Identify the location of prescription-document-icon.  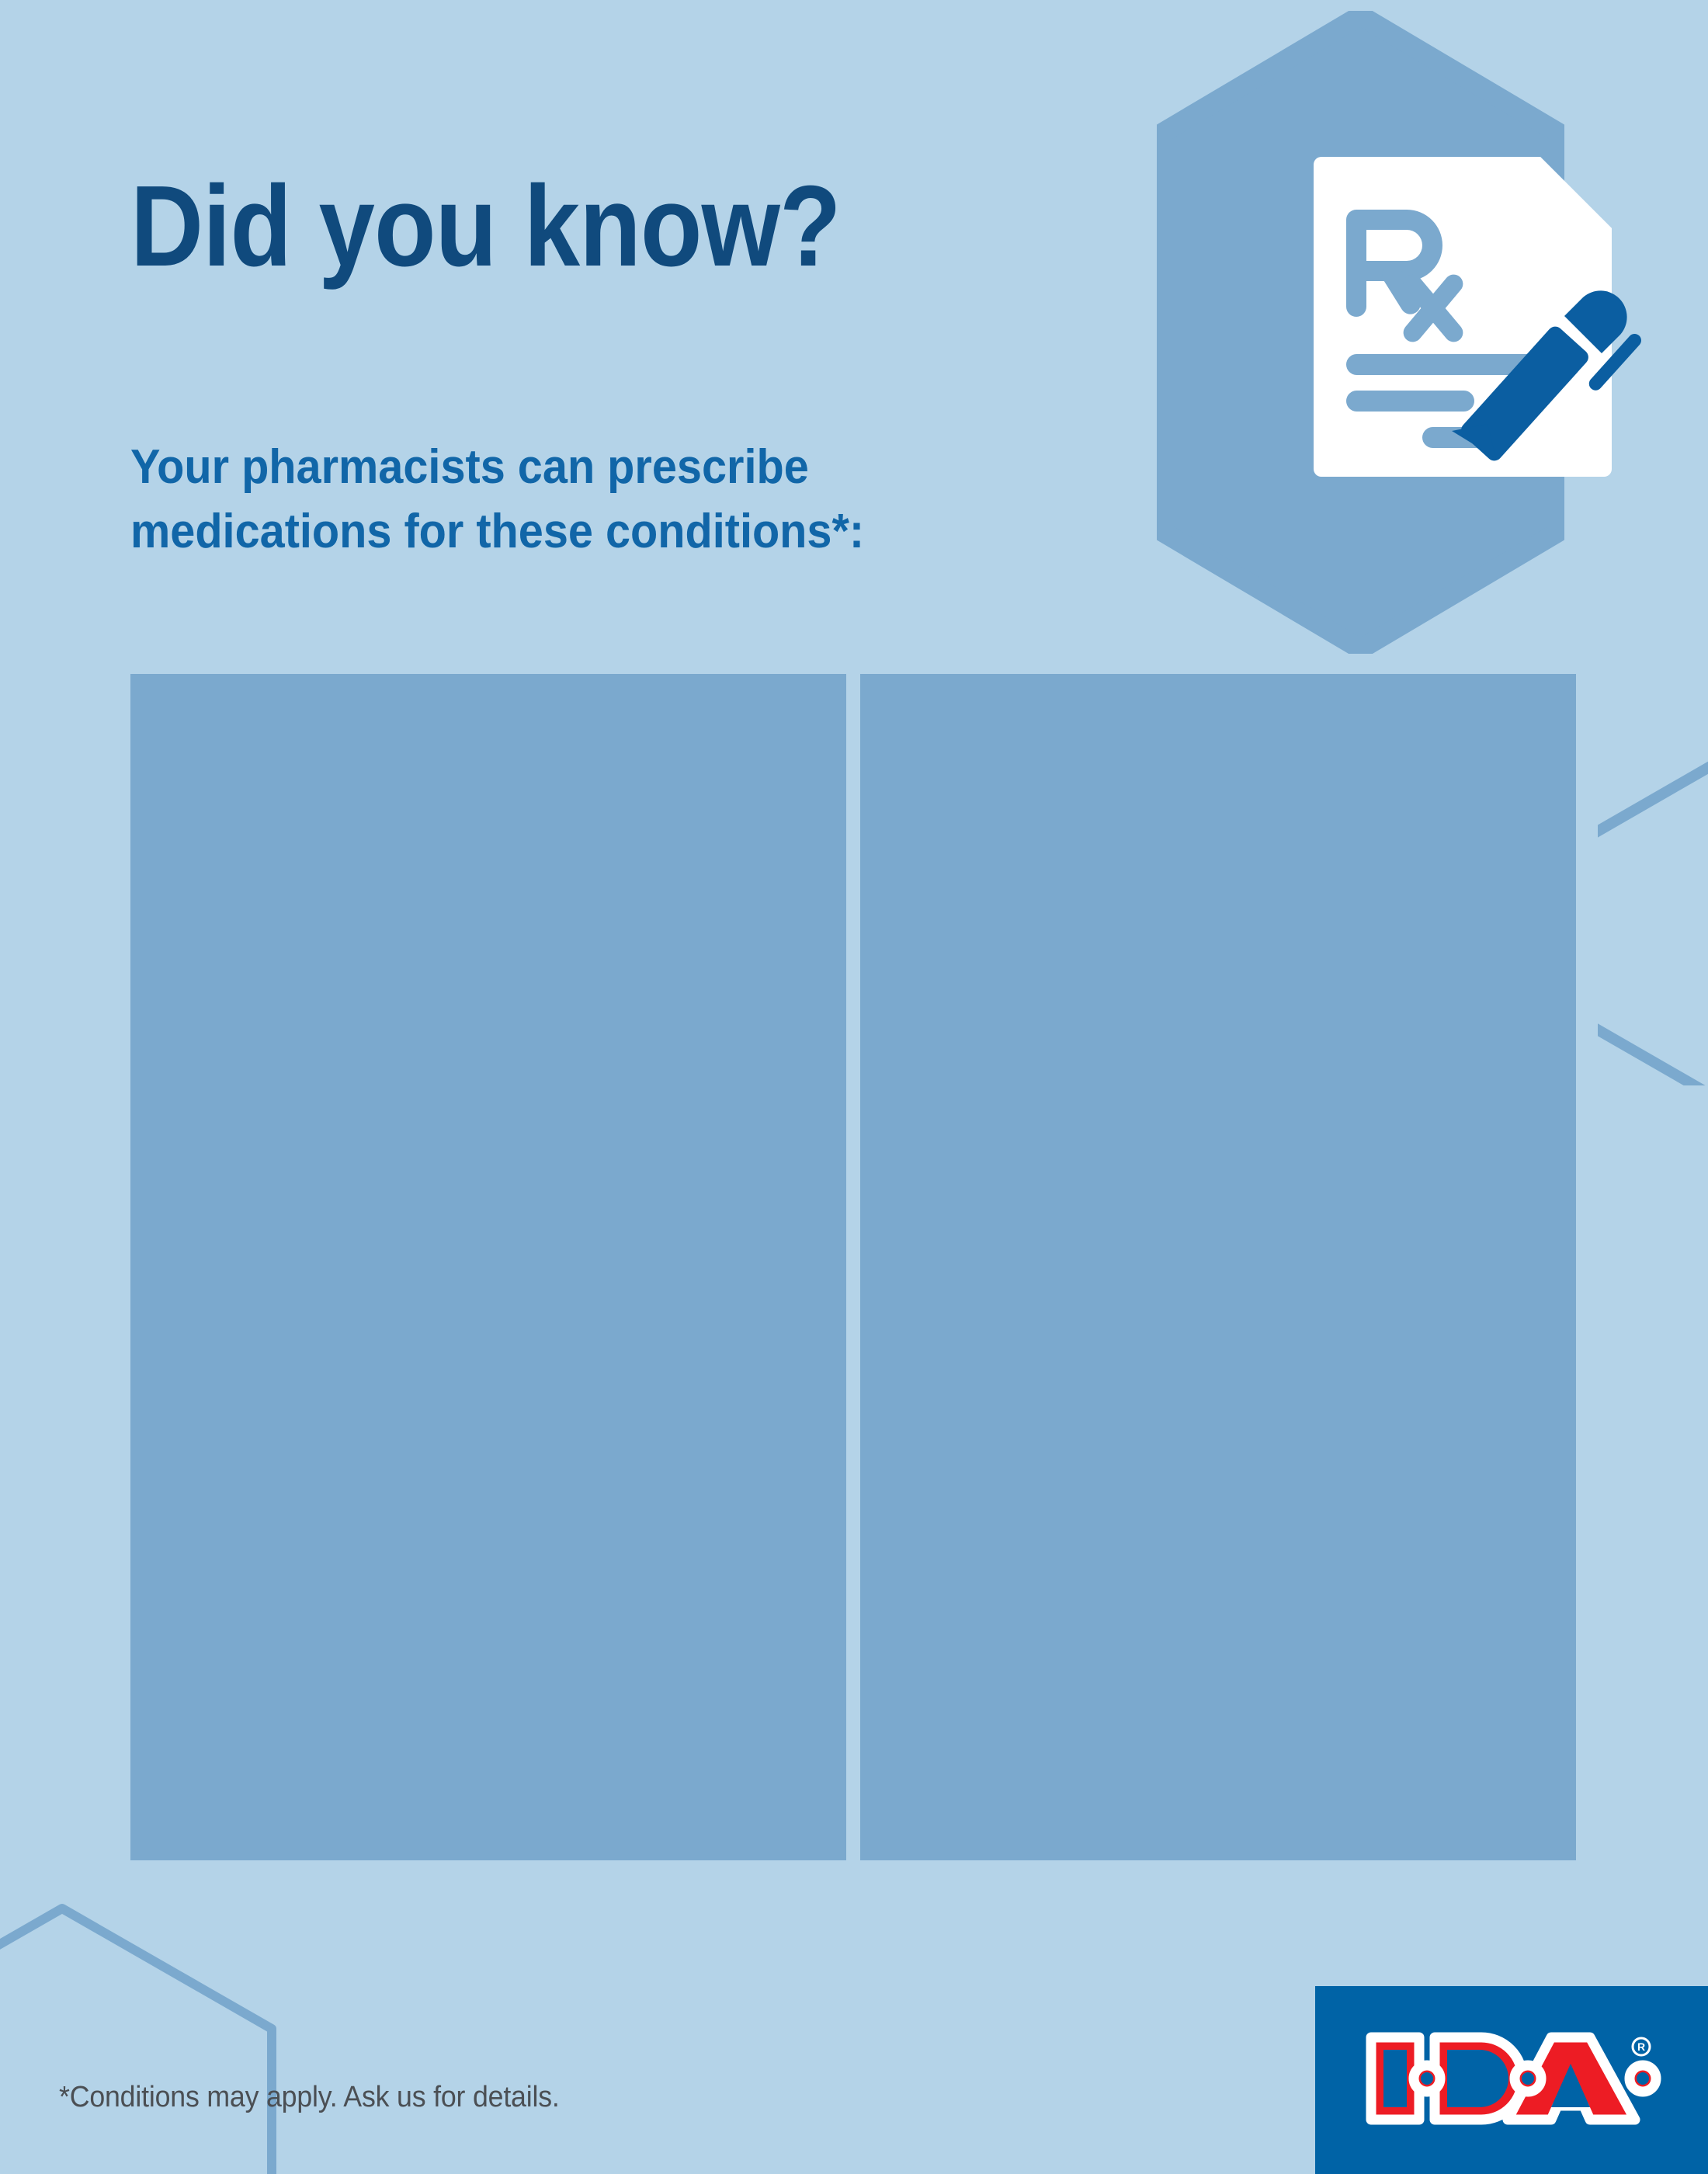
(1477, 317).